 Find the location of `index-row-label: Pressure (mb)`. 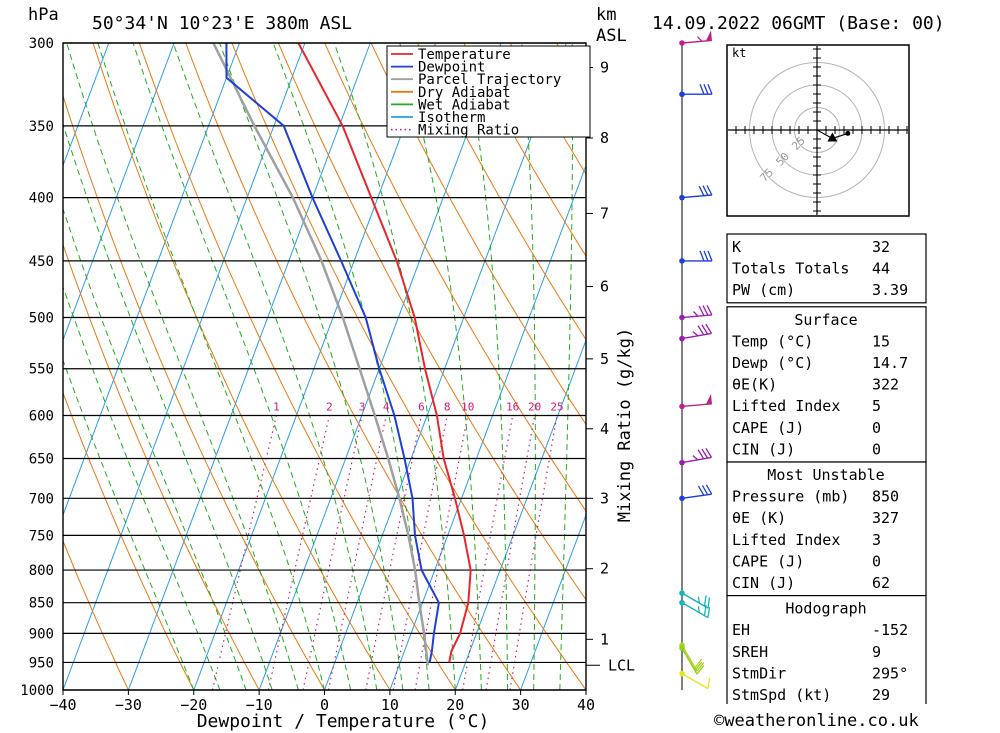

index-row-label: Pressure (mb) is located at coordinates (790, 497).